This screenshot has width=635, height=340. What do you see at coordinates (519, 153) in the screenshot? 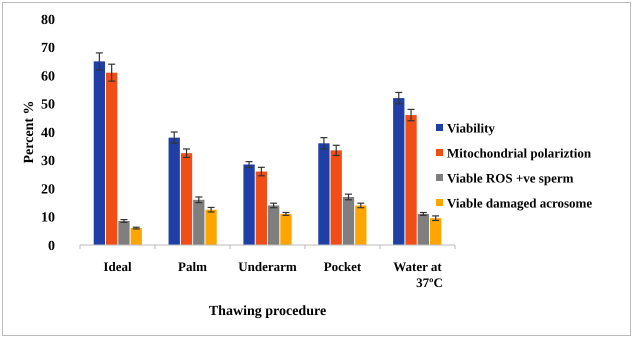
I see `legend-label: Mitochondrial polariztion` at bounding box center [519, 153].